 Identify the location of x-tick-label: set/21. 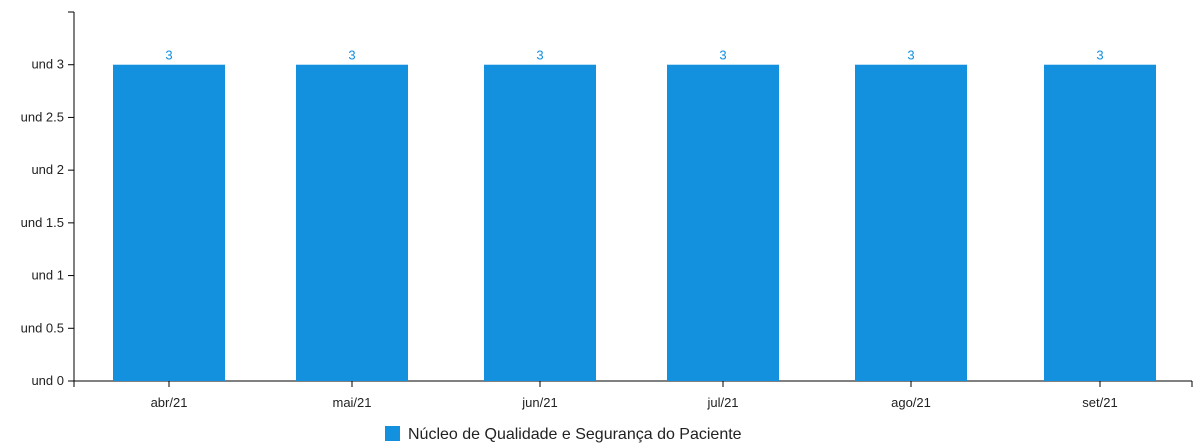
(1099, 402).